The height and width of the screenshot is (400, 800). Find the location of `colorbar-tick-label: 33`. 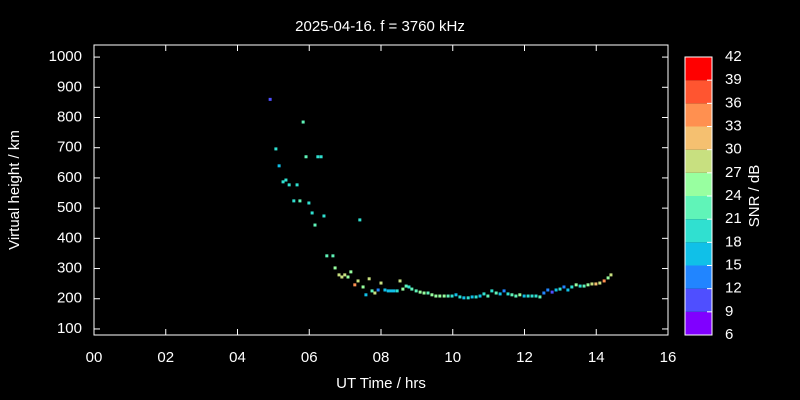

colorbar-tick-label: 33 is located at coordinates (733, 125).